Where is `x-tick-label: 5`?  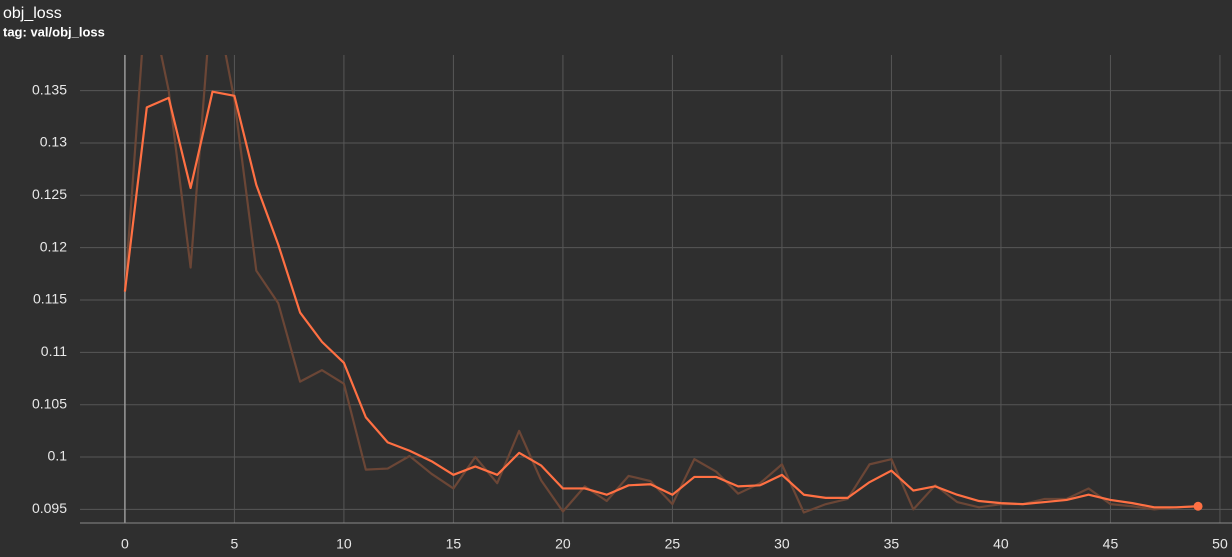 x-tick-label: 5 is located at coordinates (235, 544).